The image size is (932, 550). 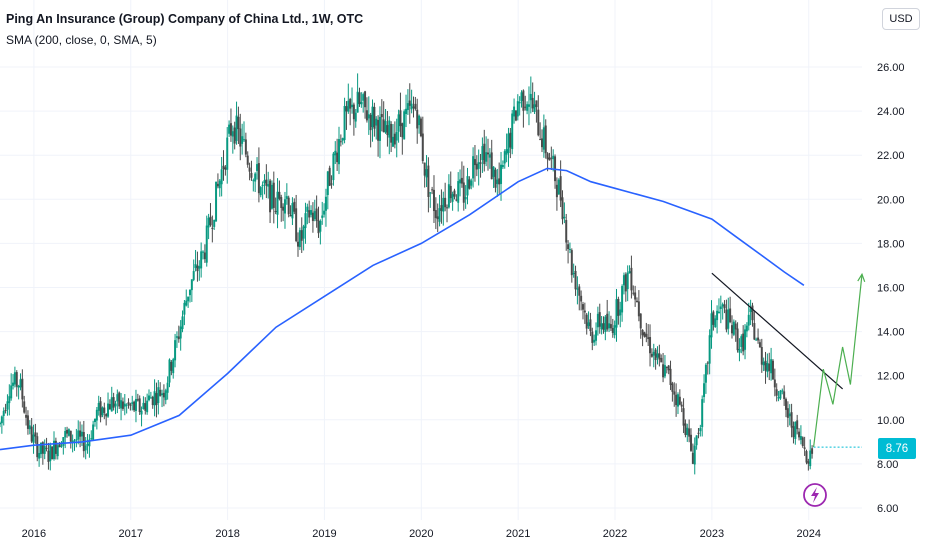 I want to click on x-tick-label: 2021, so click(x=518, y=534).